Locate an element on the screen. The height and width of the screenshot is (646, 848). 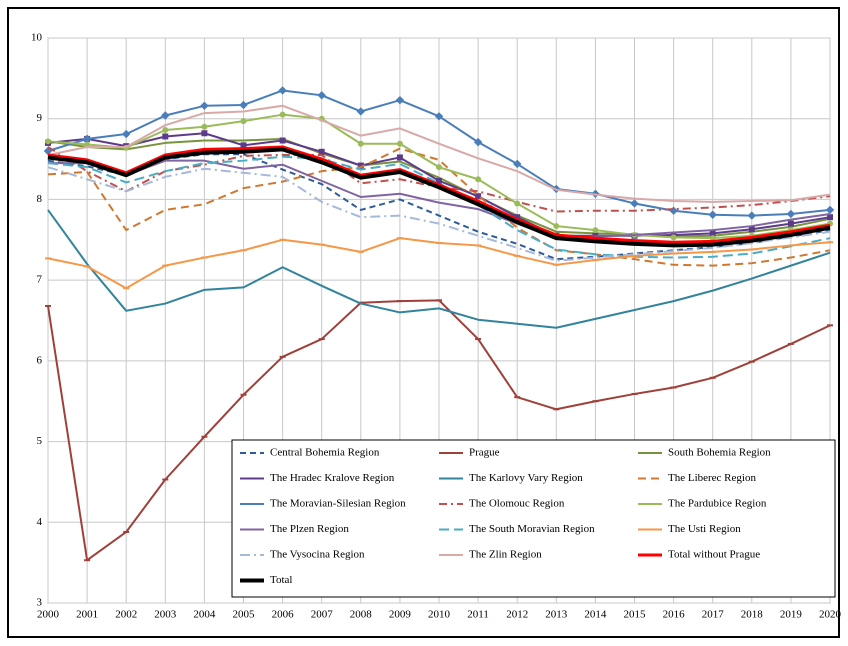
legend-label: The Moravian-Silesian Region is located at coordinates (338, 504).